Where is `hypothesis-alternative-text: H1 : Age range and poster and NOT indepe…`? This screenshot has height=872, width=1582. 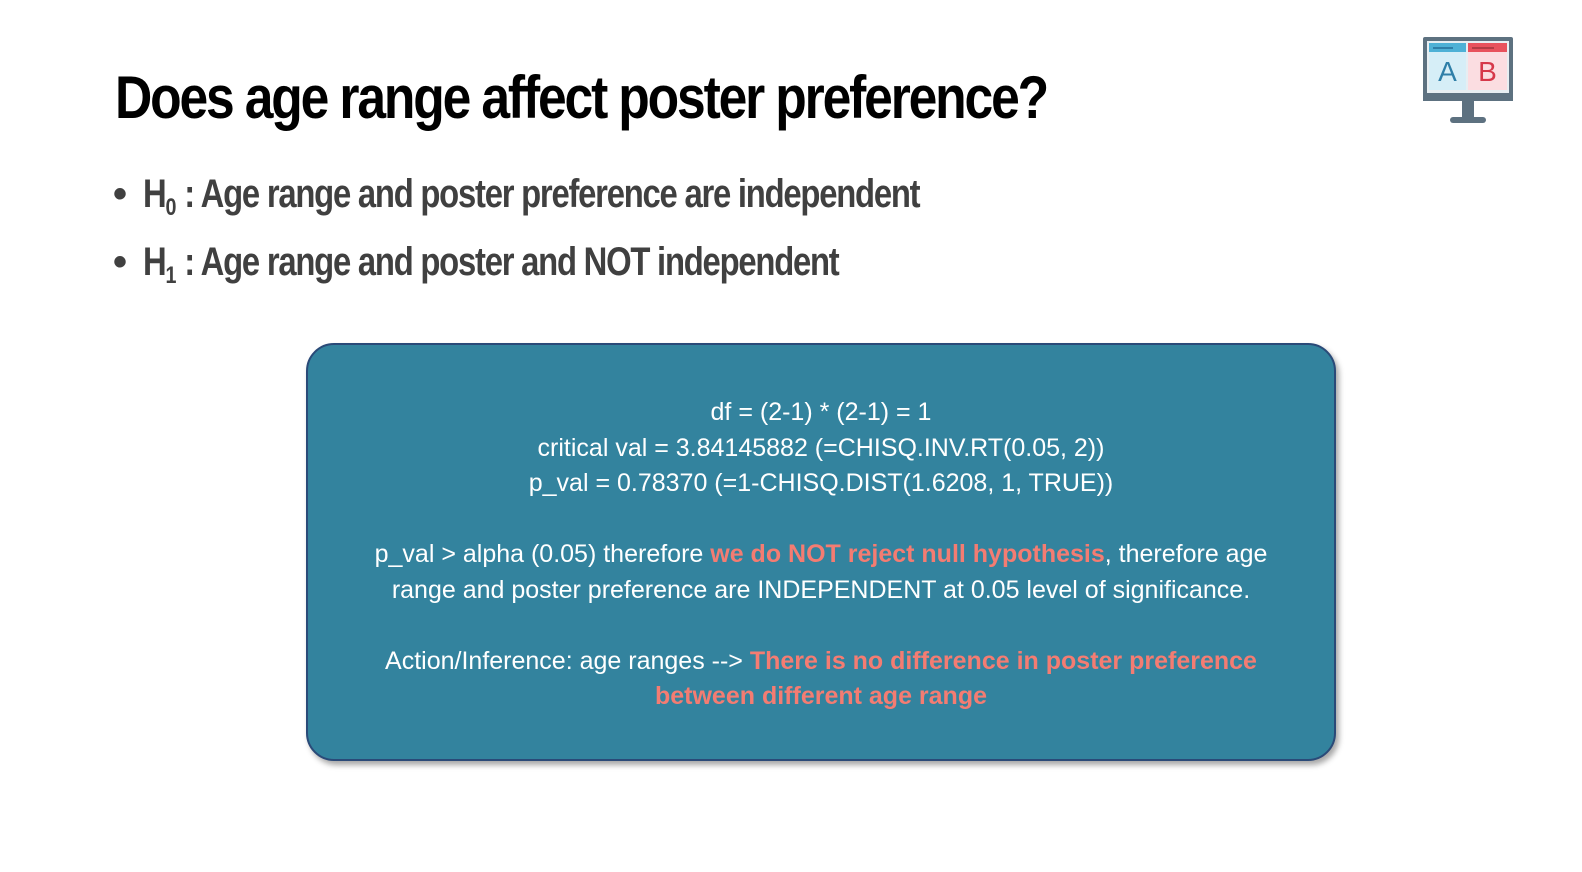 hypothesis-alternative-text: H1 : Age range and poster and NOT indepe… is located at coordinates (491, 262).